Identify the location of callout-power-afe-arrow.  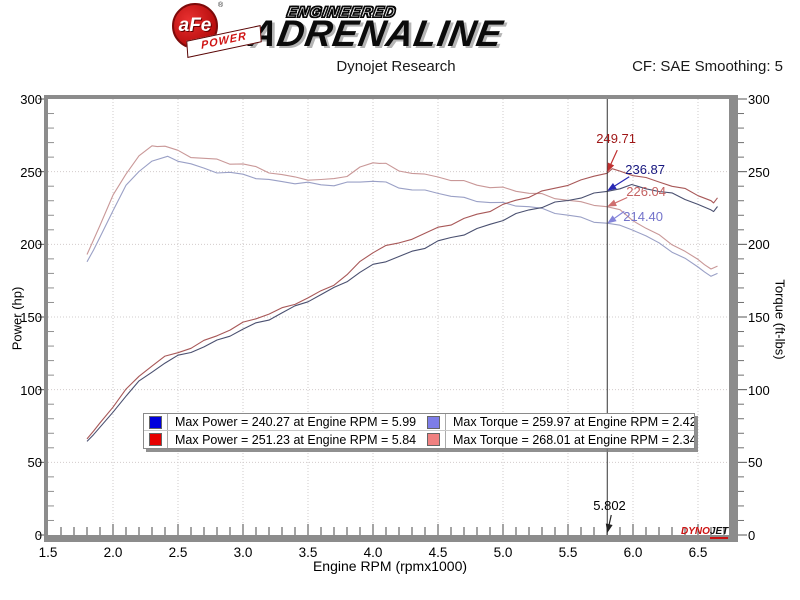
(613, 158).